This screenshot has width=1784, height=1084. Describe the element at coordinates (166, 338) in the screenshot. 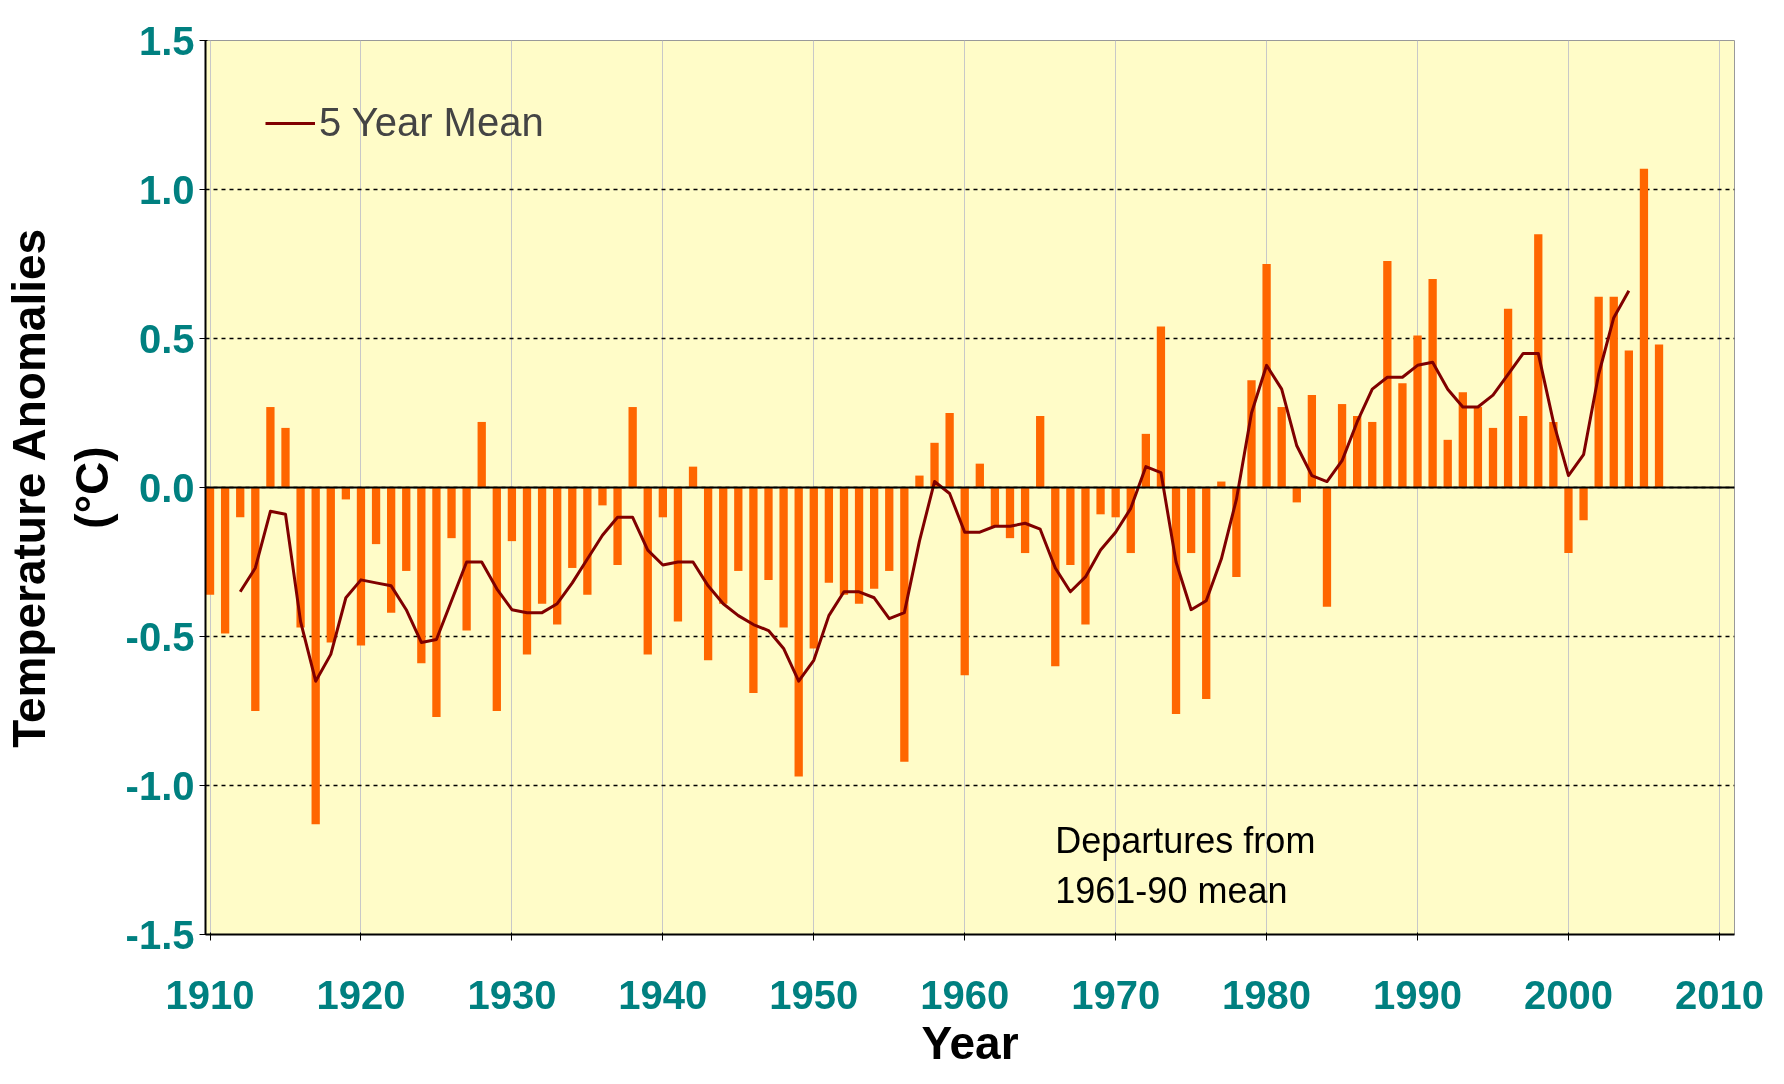

I see `y-tick-label: 0.5` at that location.